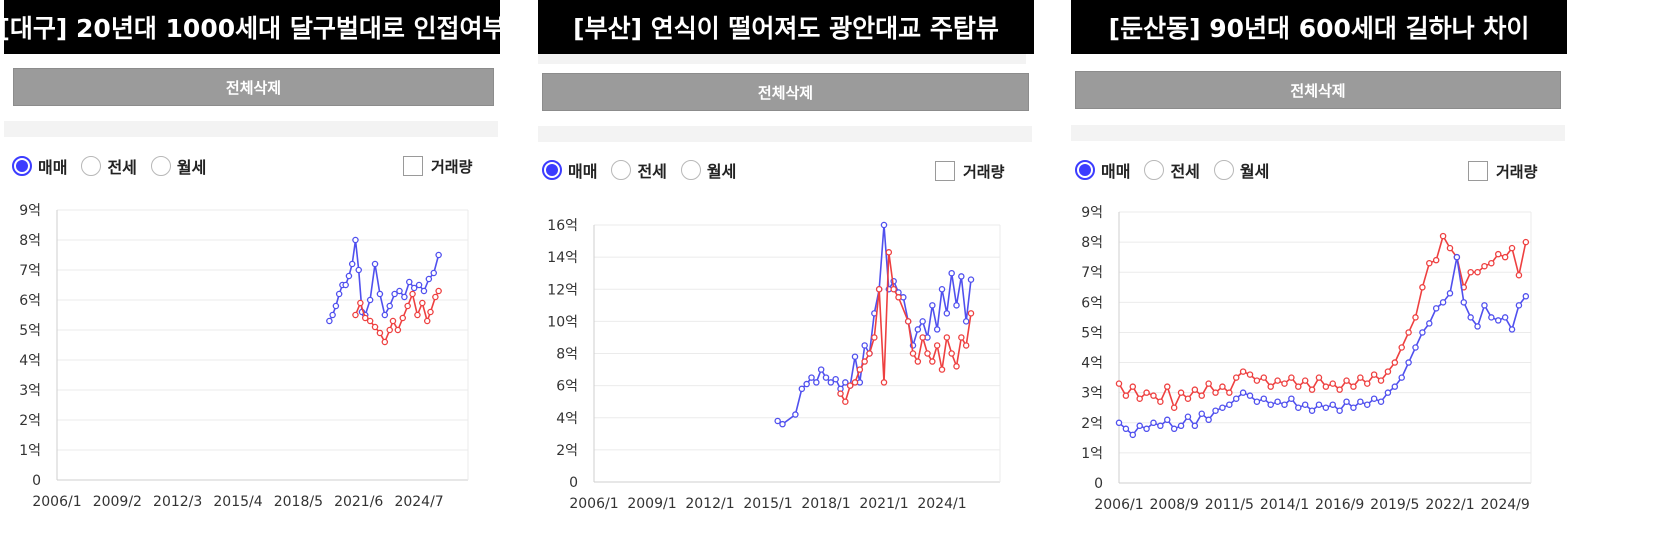 The height and width of the screenshot is (559, 1667). Describe the element at coordinates (1092, 394) in the screenshot. I see `y-tick-label: 3억` at that location.